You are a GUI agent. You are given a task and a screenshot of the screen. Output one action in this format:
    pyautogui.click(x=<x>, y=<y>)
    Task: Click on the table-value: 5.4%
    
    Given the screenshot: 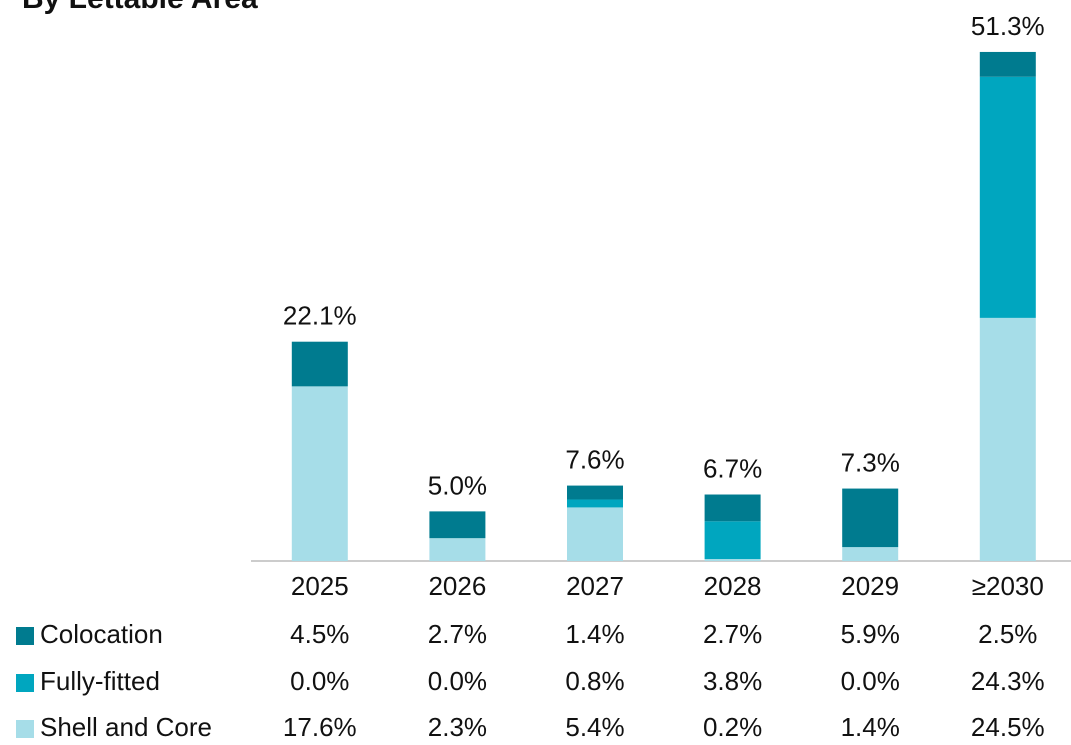 What is the action you would take?
    pyautogui.click(x=594, y=727)
    